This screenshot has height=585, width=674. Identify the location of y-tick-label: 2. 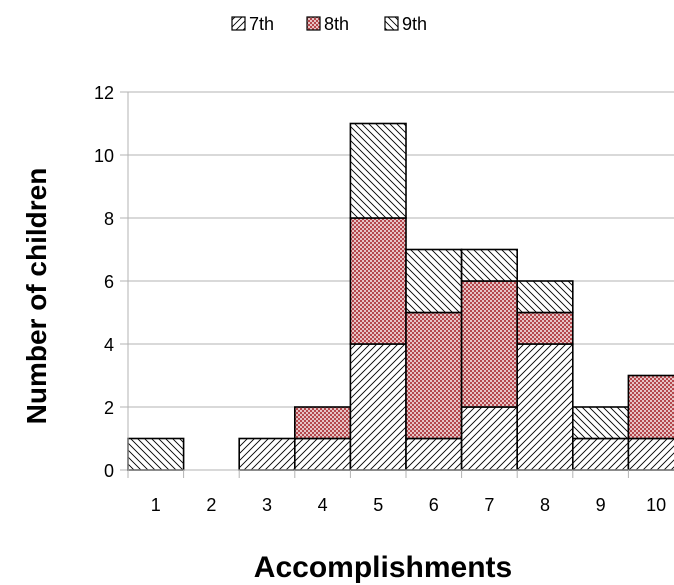
(109, 408).